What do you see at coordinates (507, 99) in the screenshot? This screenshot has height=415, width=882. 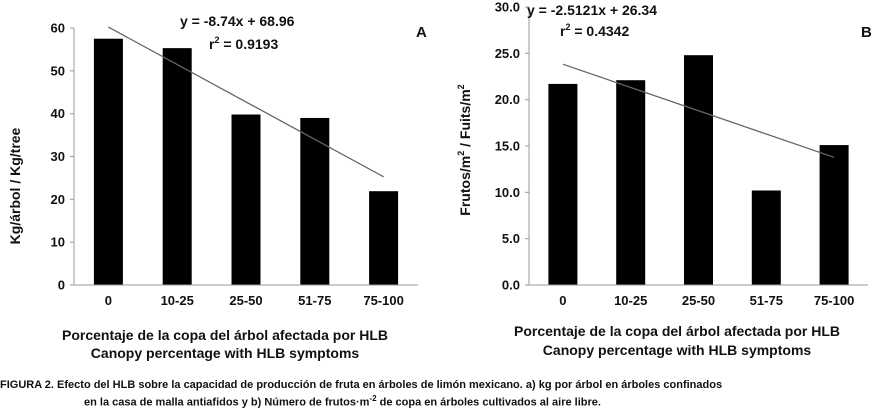 I see `y-tick-label: 20.0` at bounding box center [507, 99].